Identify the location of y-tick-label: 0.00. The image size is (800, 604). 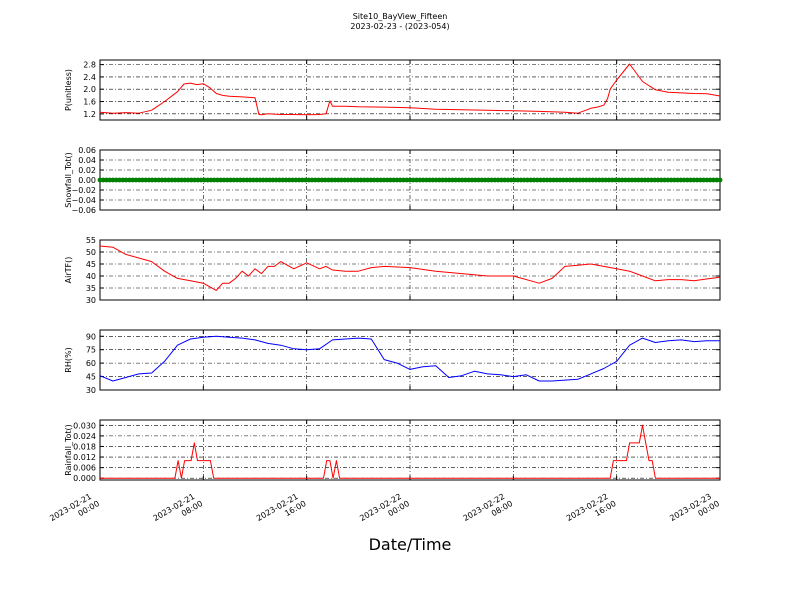
(87, 180).